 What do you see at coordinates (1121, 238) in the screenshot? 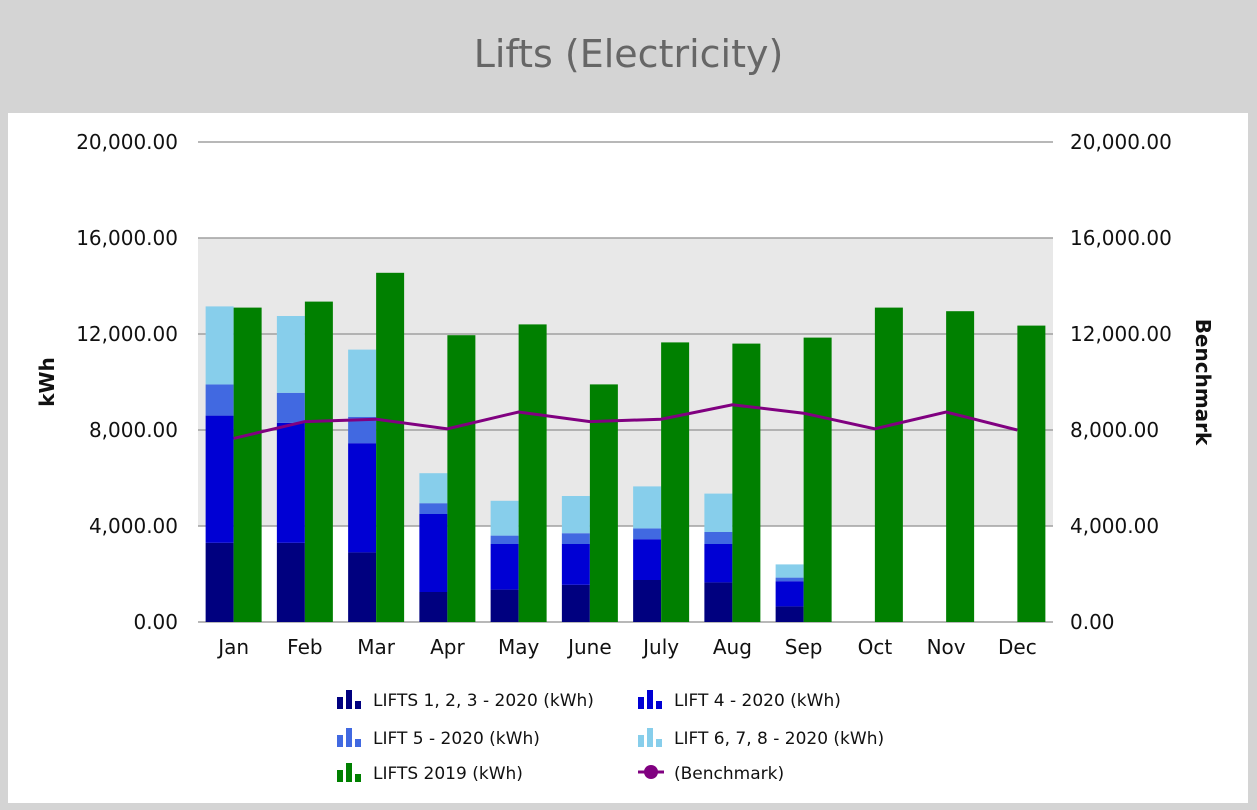
I see `y-tick-right-4: 16,000.00` at bounding box center [1121, 238].